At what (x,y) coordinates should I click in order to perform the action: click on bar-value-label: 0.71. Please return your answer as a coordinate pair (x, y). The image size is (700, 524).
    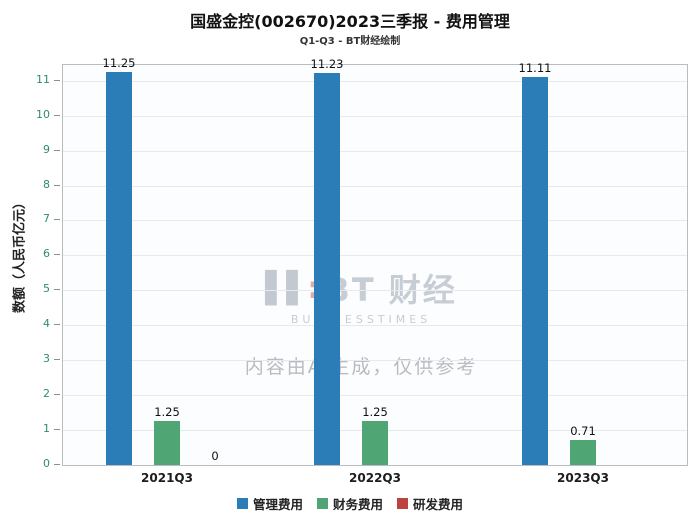
    Looking at the image, I should click on (583, 431).